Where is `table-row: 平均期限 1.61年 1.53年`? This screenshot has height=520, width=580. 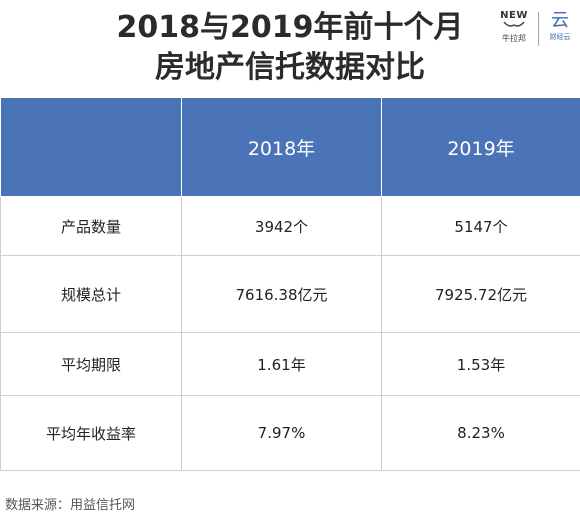 table-row: 平均期限 1.61年 1.53年 is located at coordinates (290, 364).